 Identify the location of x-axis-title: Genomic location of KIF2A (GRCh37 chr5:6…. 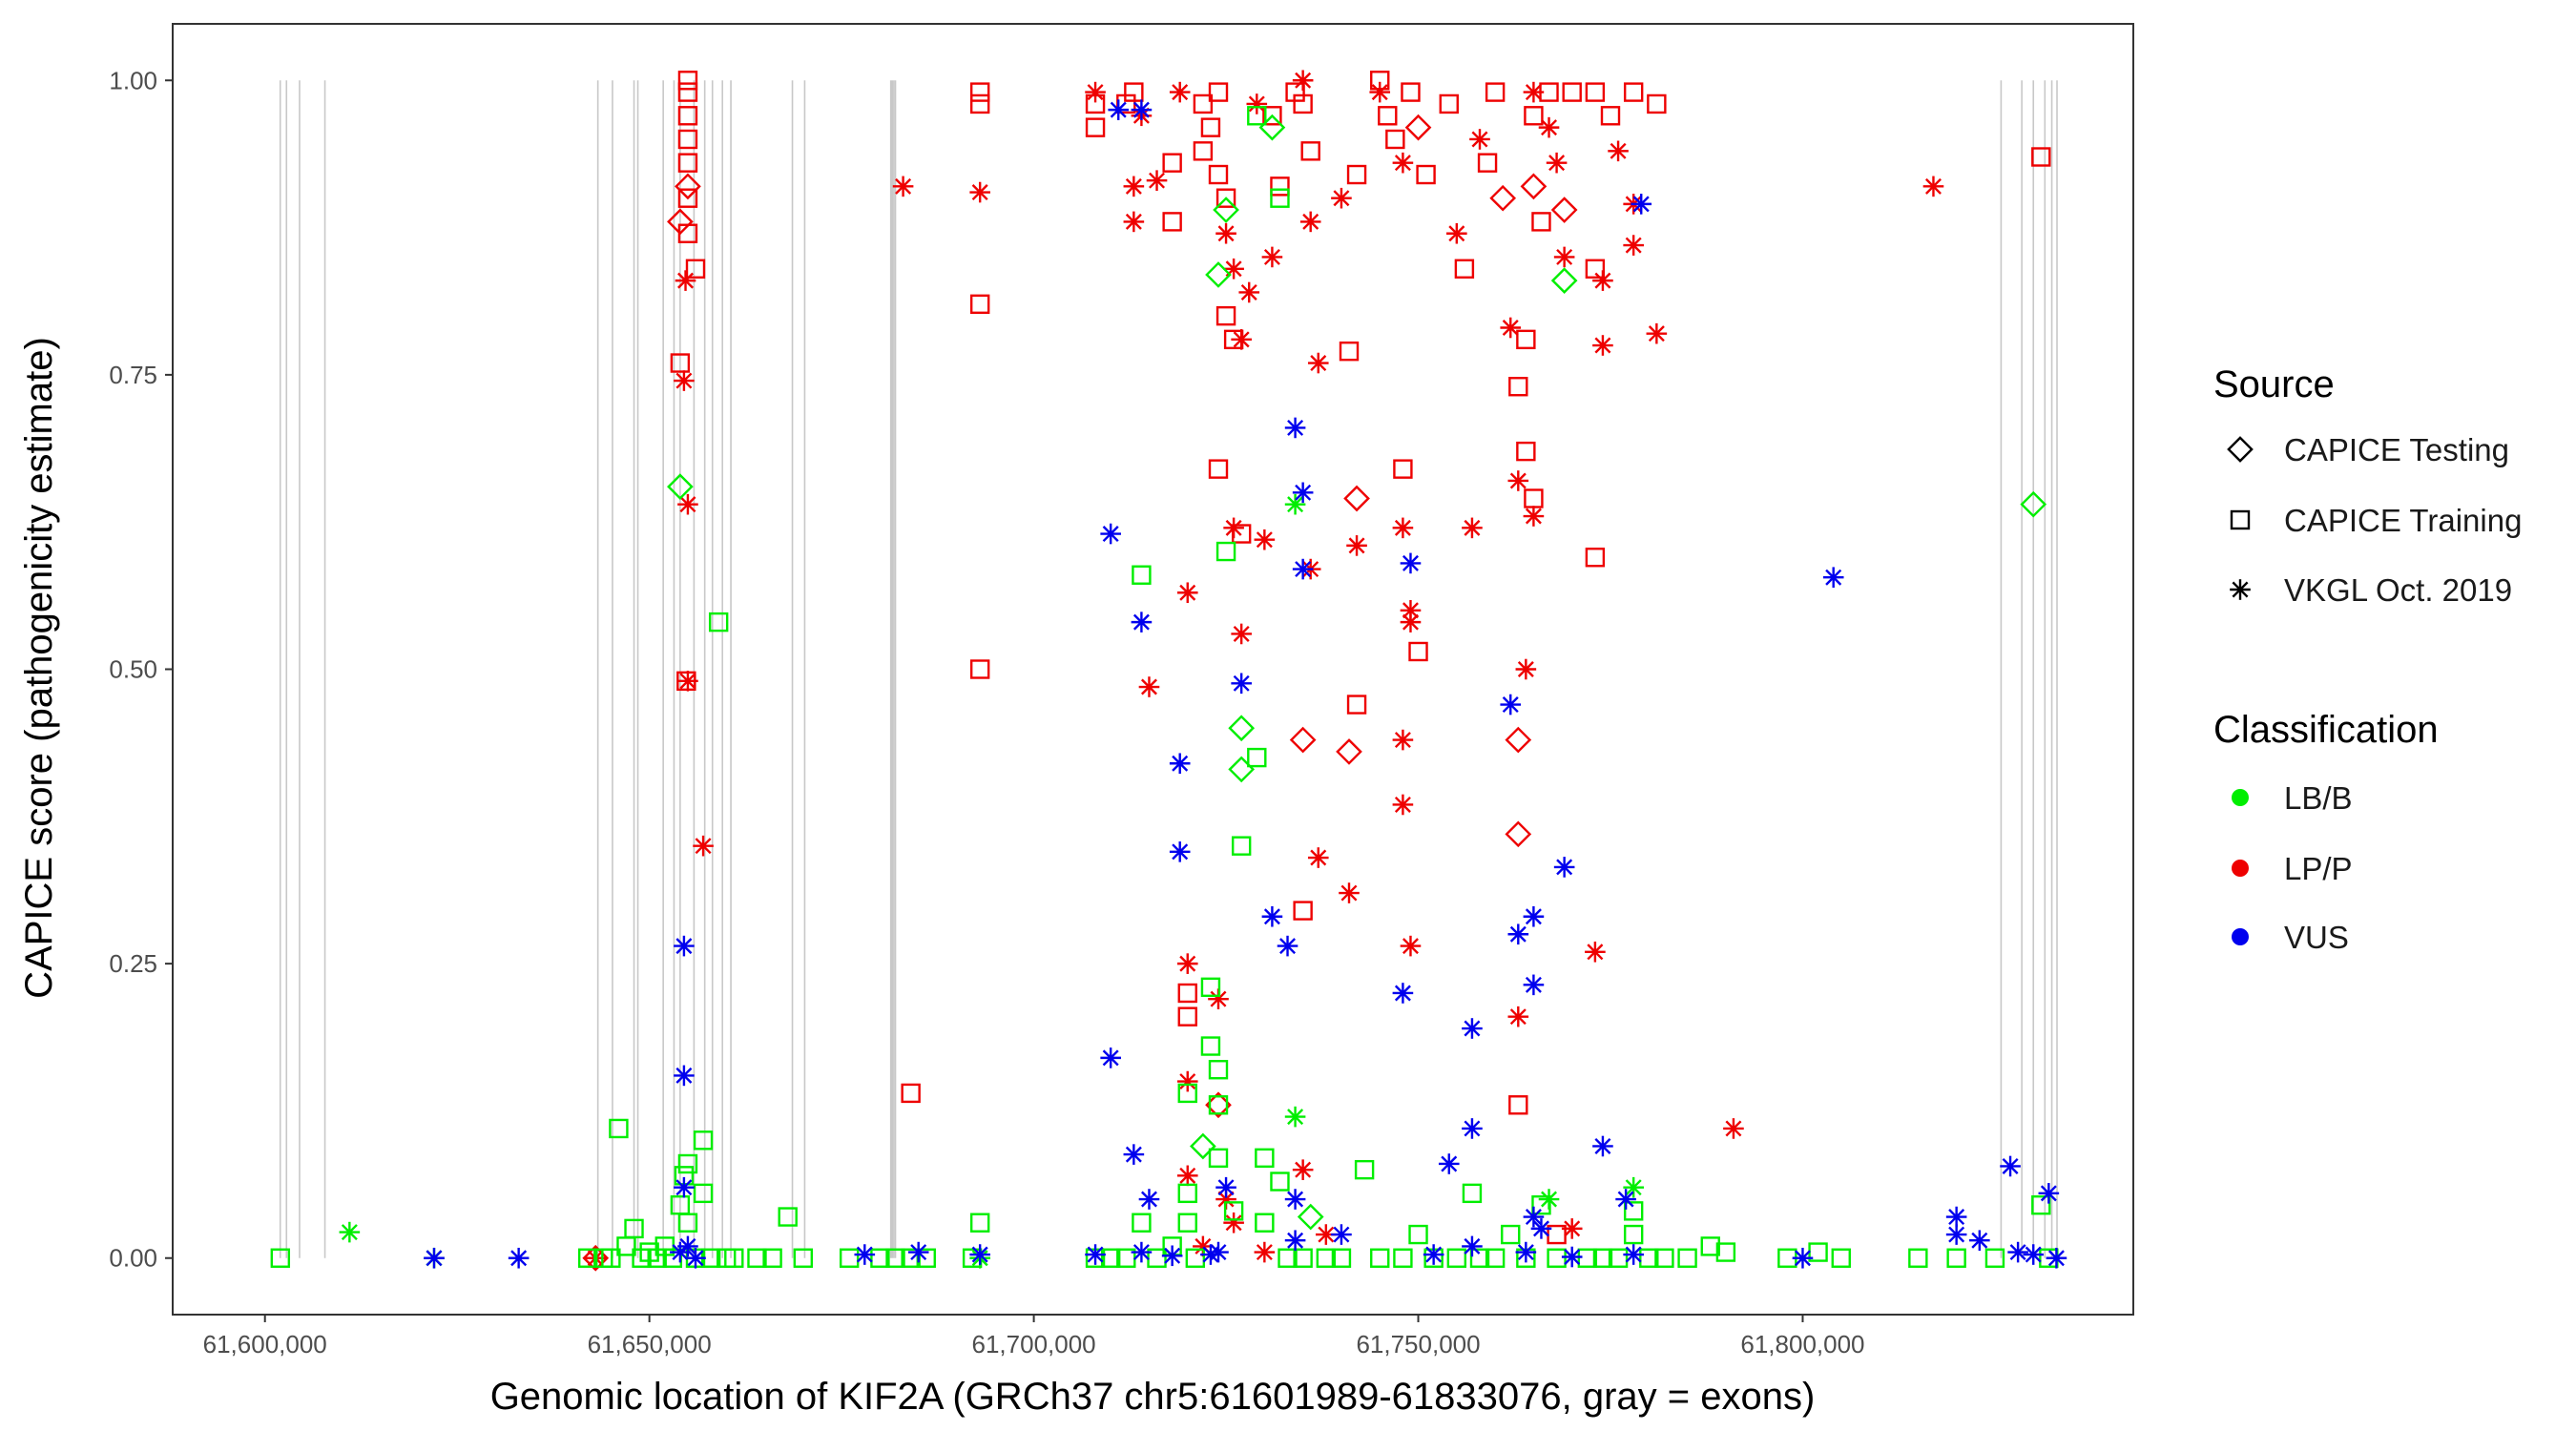
(1153, 1397).